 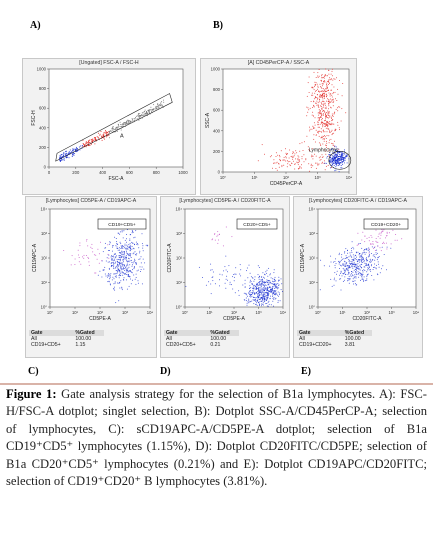 What do you see at coordinates (179, 209) in the screenshot?
I see `panel-d-y-tick-label: 10⁴` at bounding box center [179, 209].